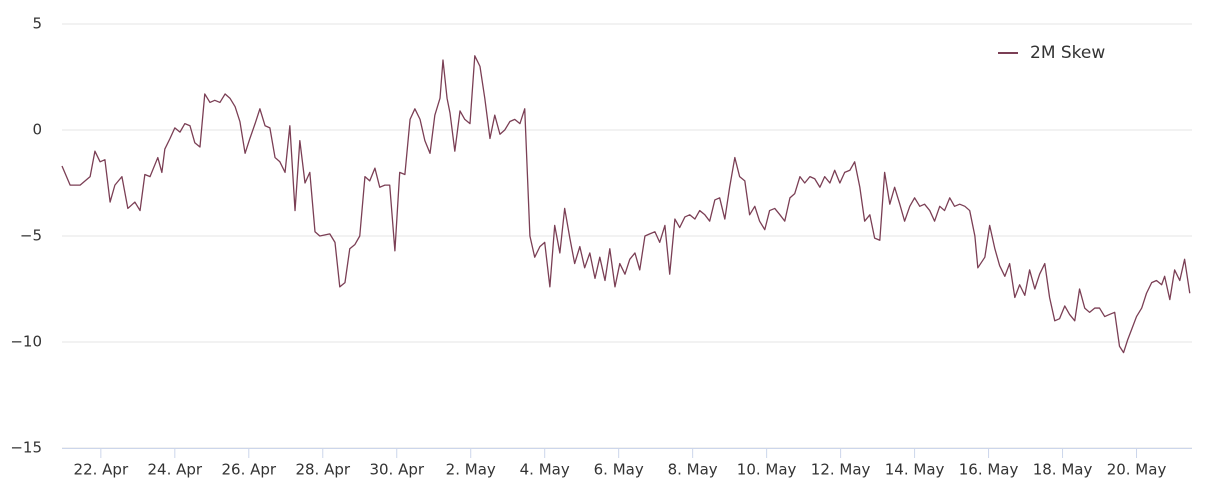 This screenshot has height=492, width=1209. Describe the element at coordinates (767, 470) in the screenshot. I see `x-tick-label: 10. May` at that location.